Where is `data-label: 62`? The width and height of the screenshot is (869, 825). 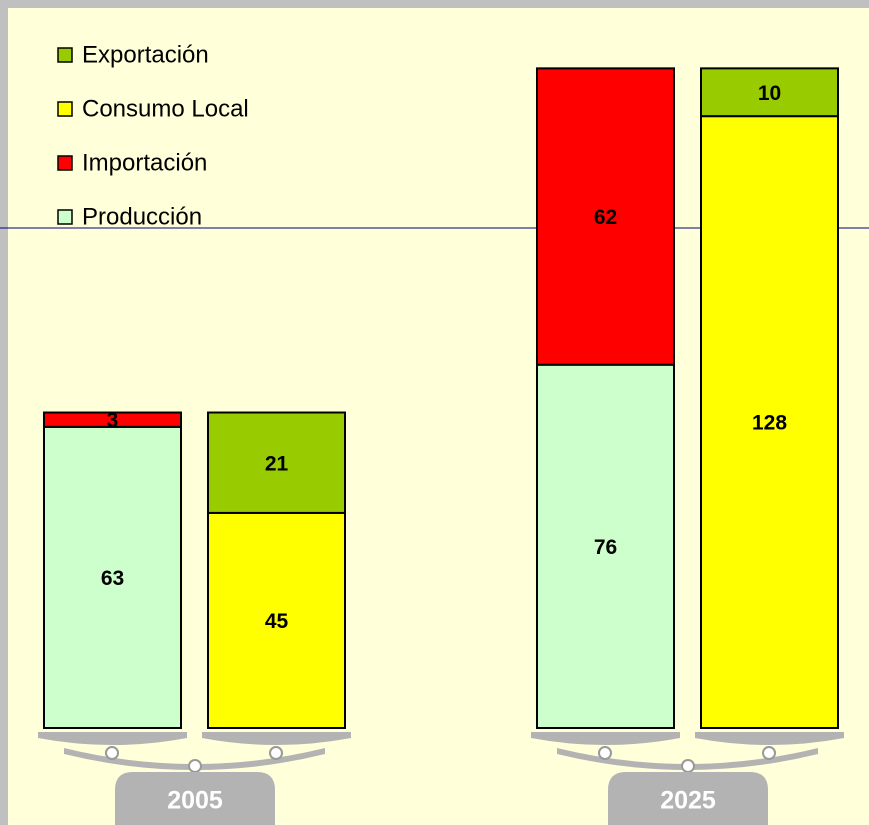 data-label: 62 is located at coordinates (605, 217).